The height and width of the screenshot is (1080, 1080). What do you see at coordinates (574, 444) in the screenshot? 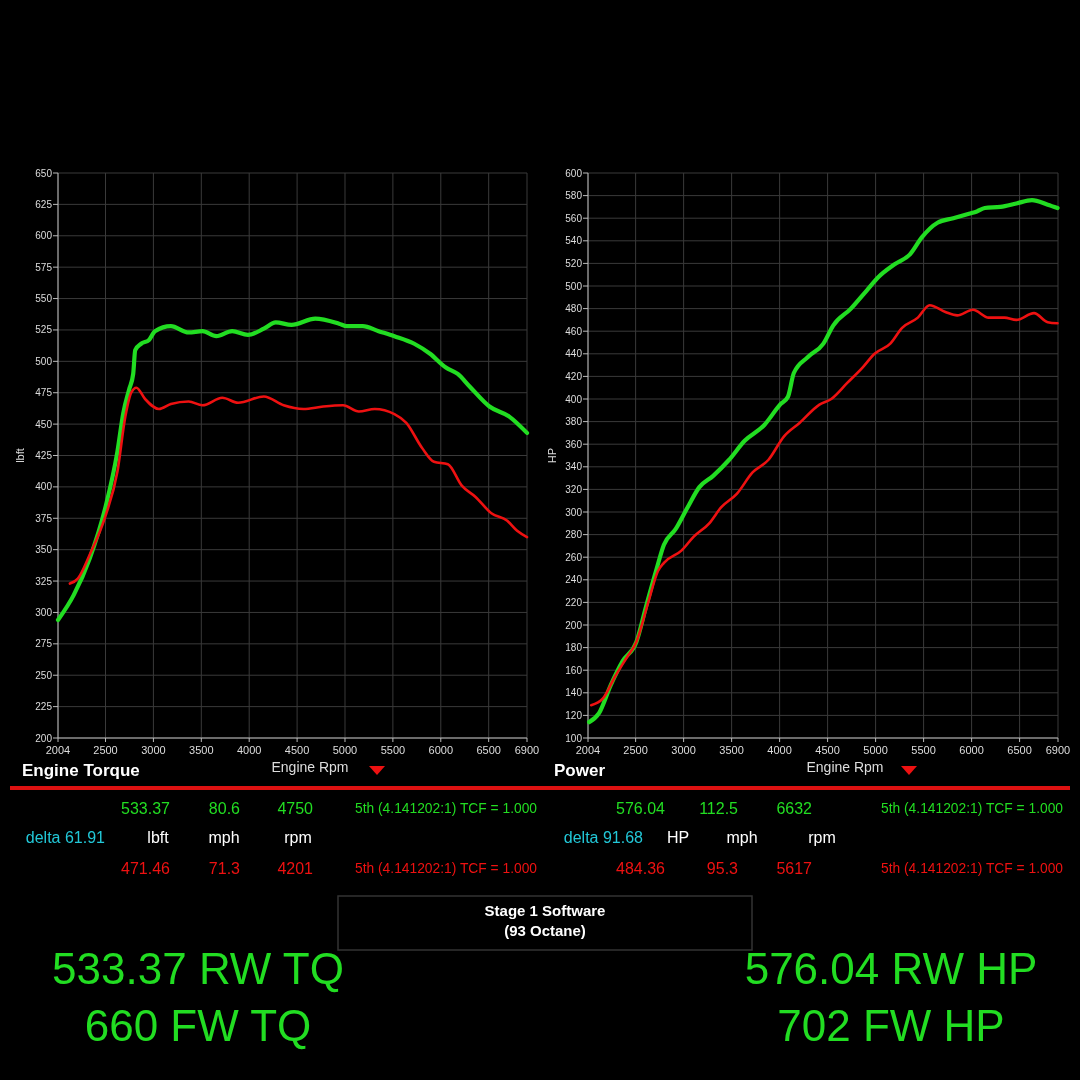
I see `y-tick-label: 360` at bounding box center [574, 444].